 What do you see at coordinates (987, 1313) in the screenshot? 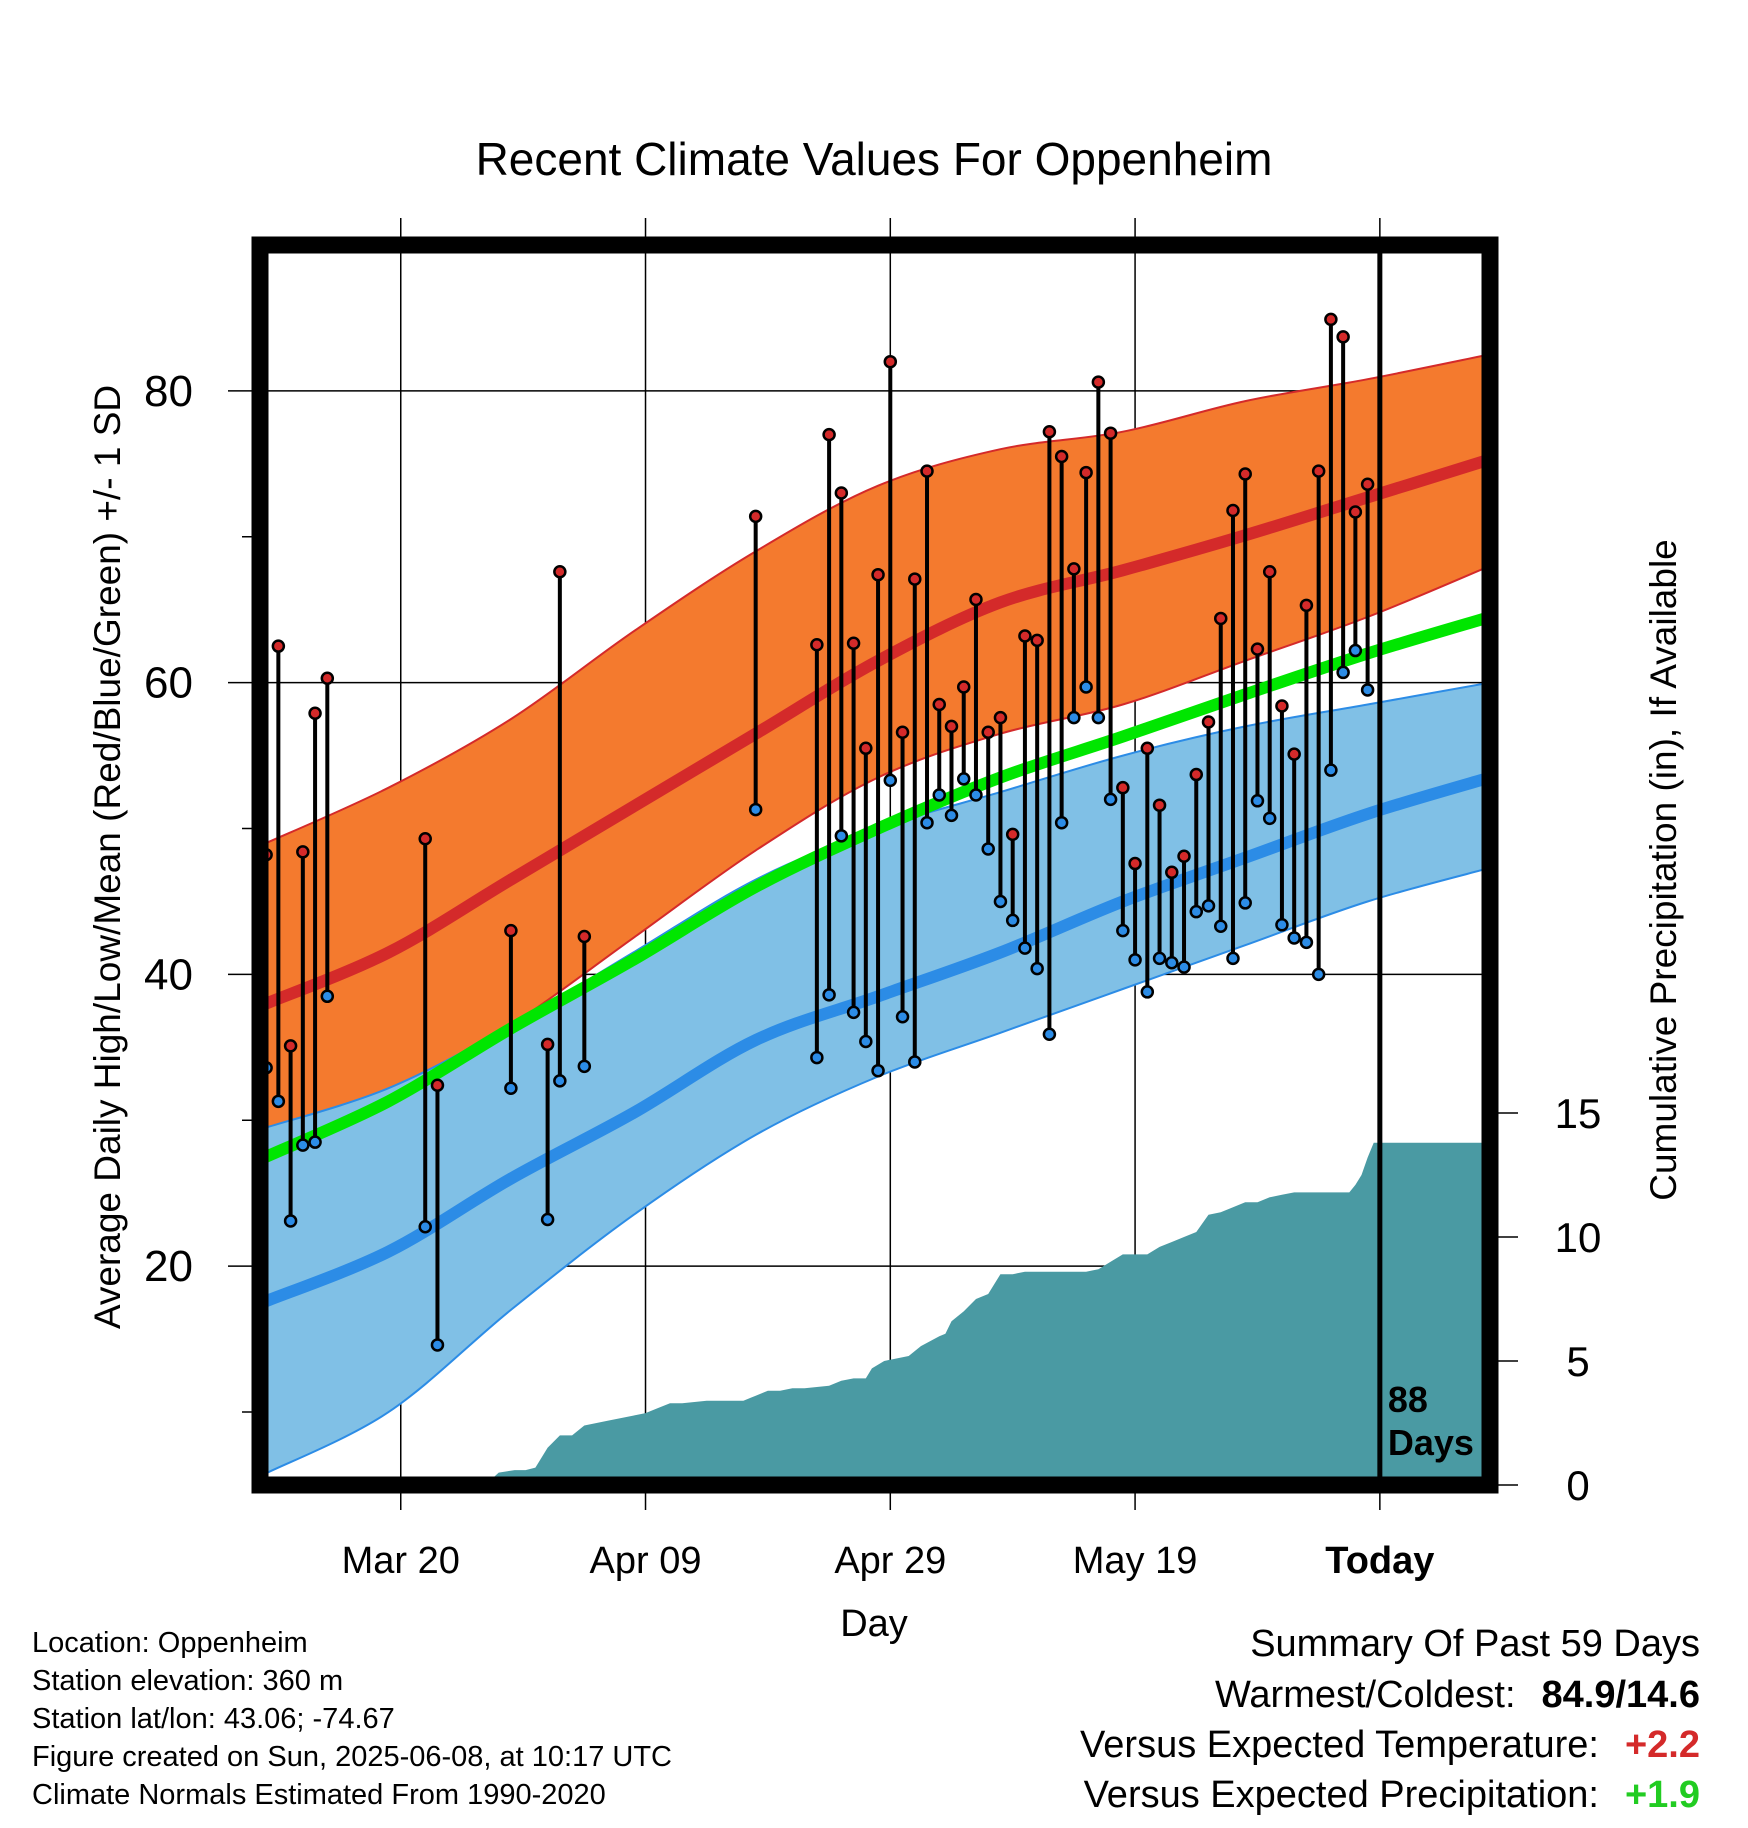
I see `precipitation-area` at bounding box center [987, 1313].